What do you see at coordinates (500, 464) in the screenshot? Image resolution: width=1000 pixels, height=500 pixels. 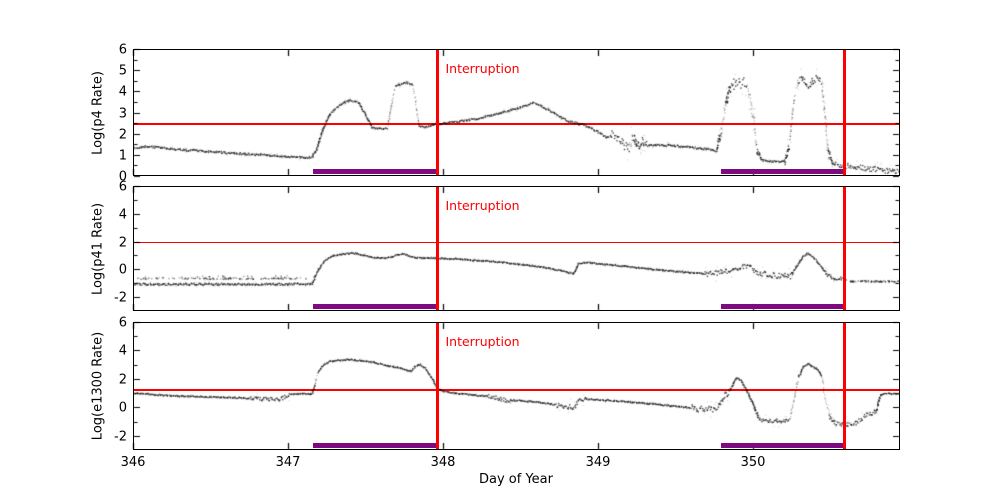 I see `x-axis-ticks: 346 347 348 349 350` at bounding box center [500, 464].